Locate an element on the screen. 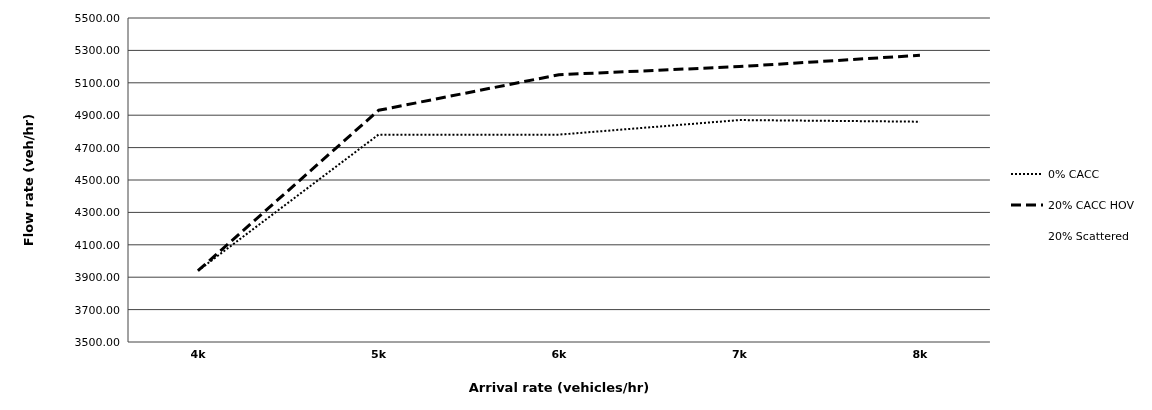 The image size is (1152, 410). x-tick-label: 4k is located at coordinates (198, 354).